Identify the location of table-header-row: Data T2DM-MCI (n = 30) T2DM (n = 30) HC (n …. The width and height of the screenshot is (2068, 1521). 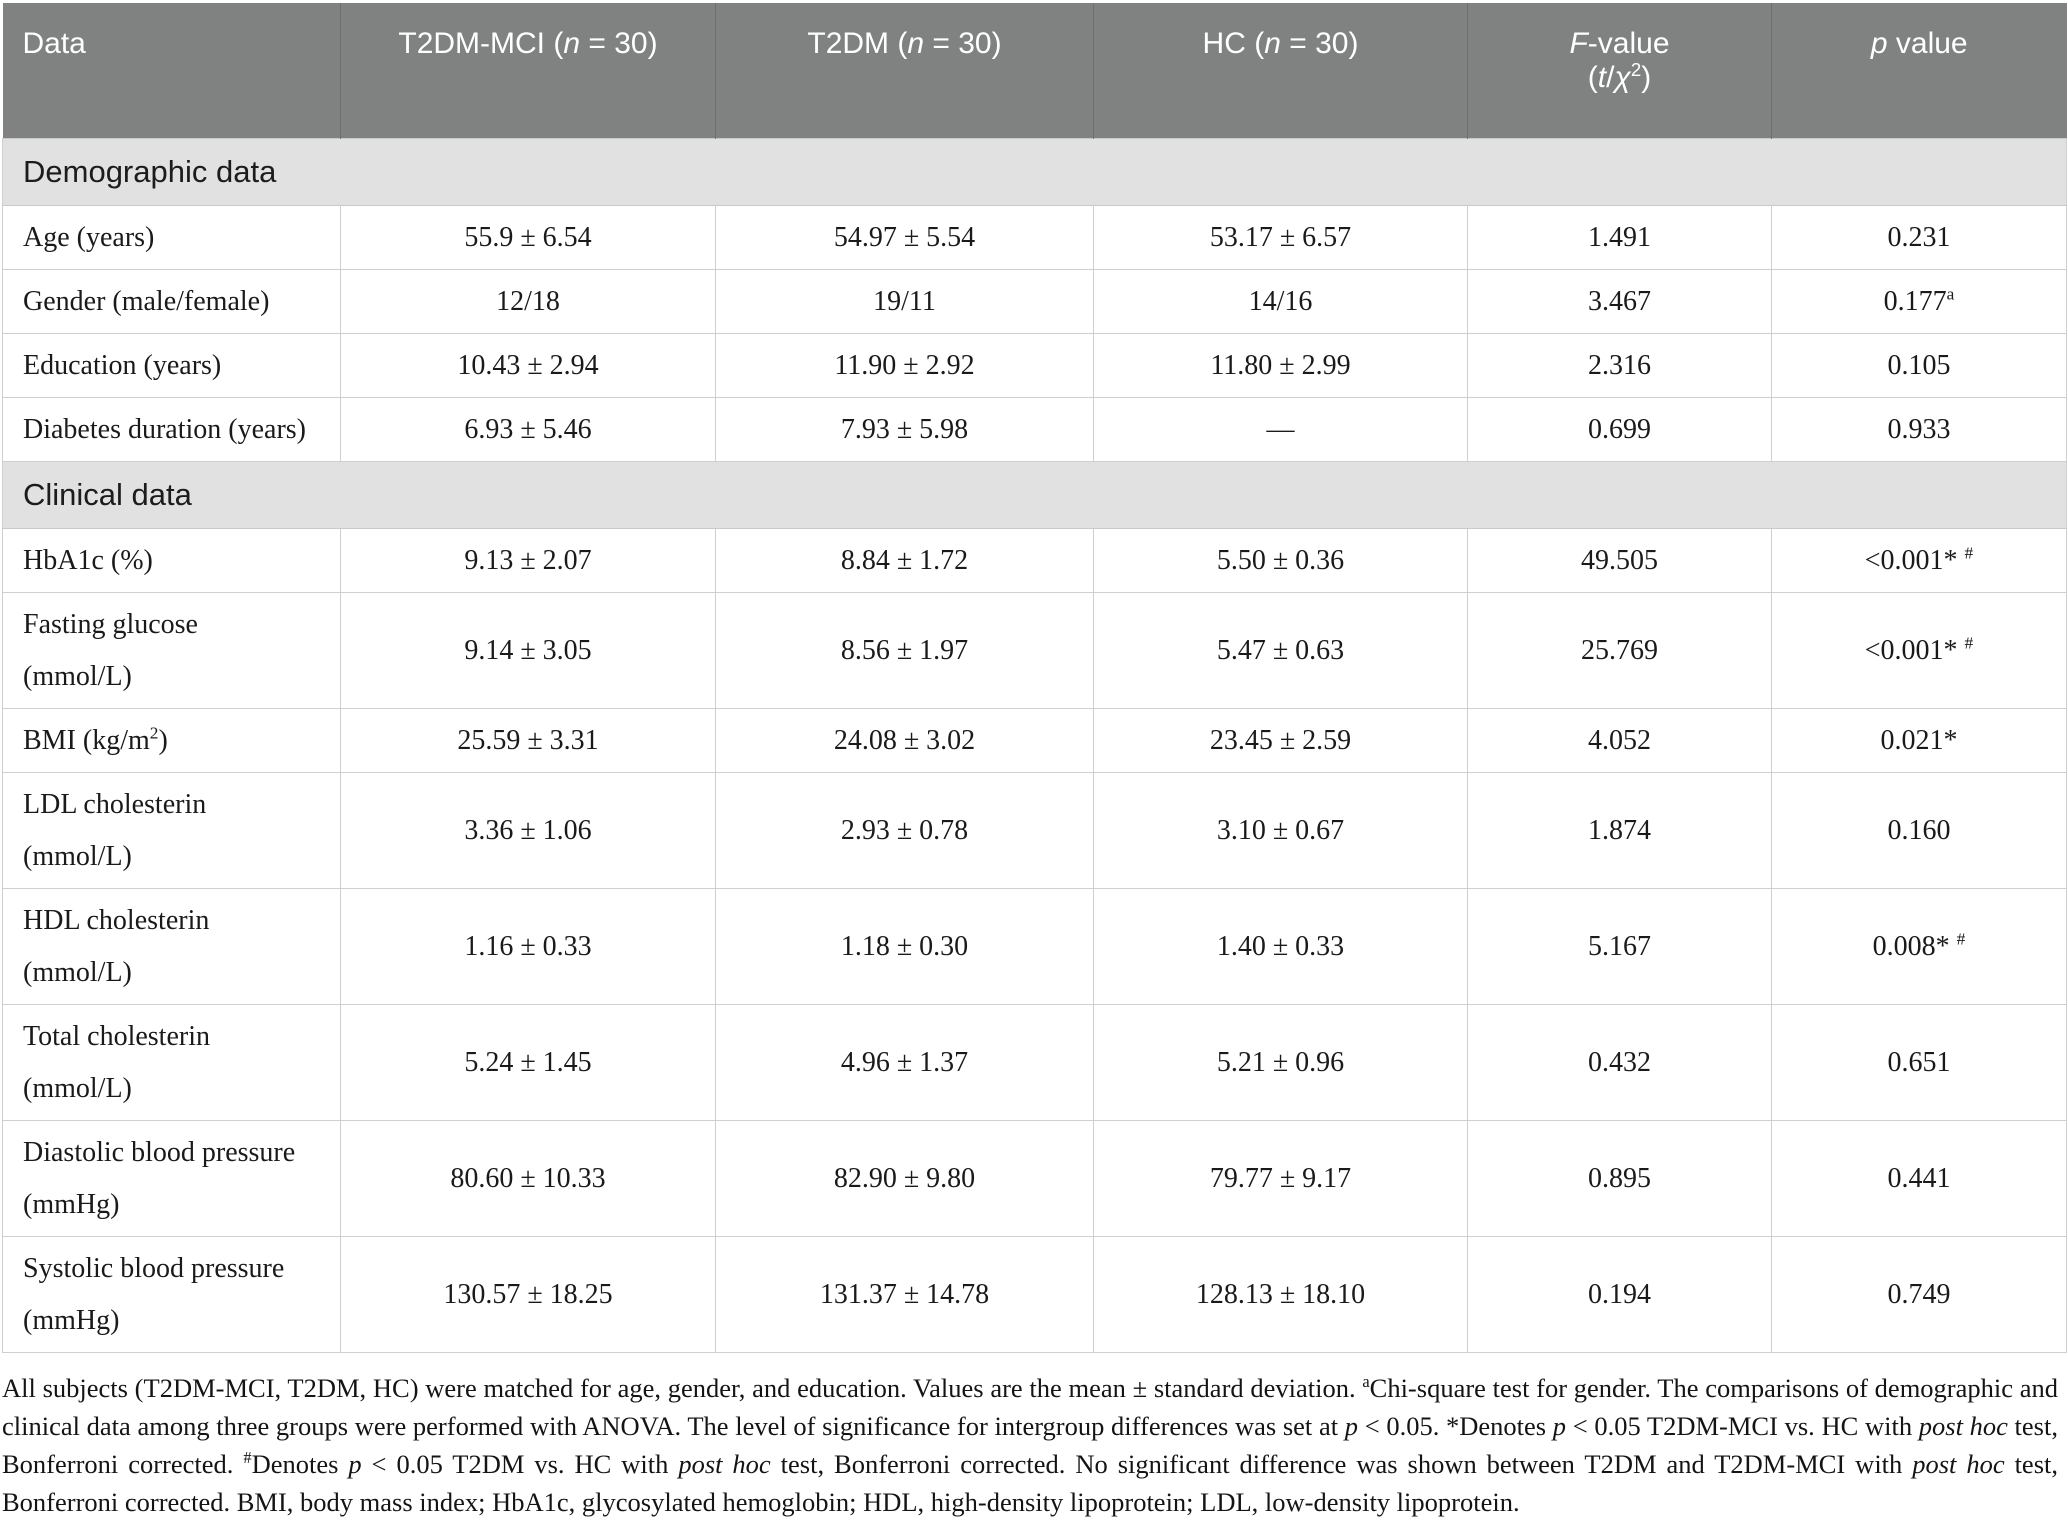
(1034, 71).